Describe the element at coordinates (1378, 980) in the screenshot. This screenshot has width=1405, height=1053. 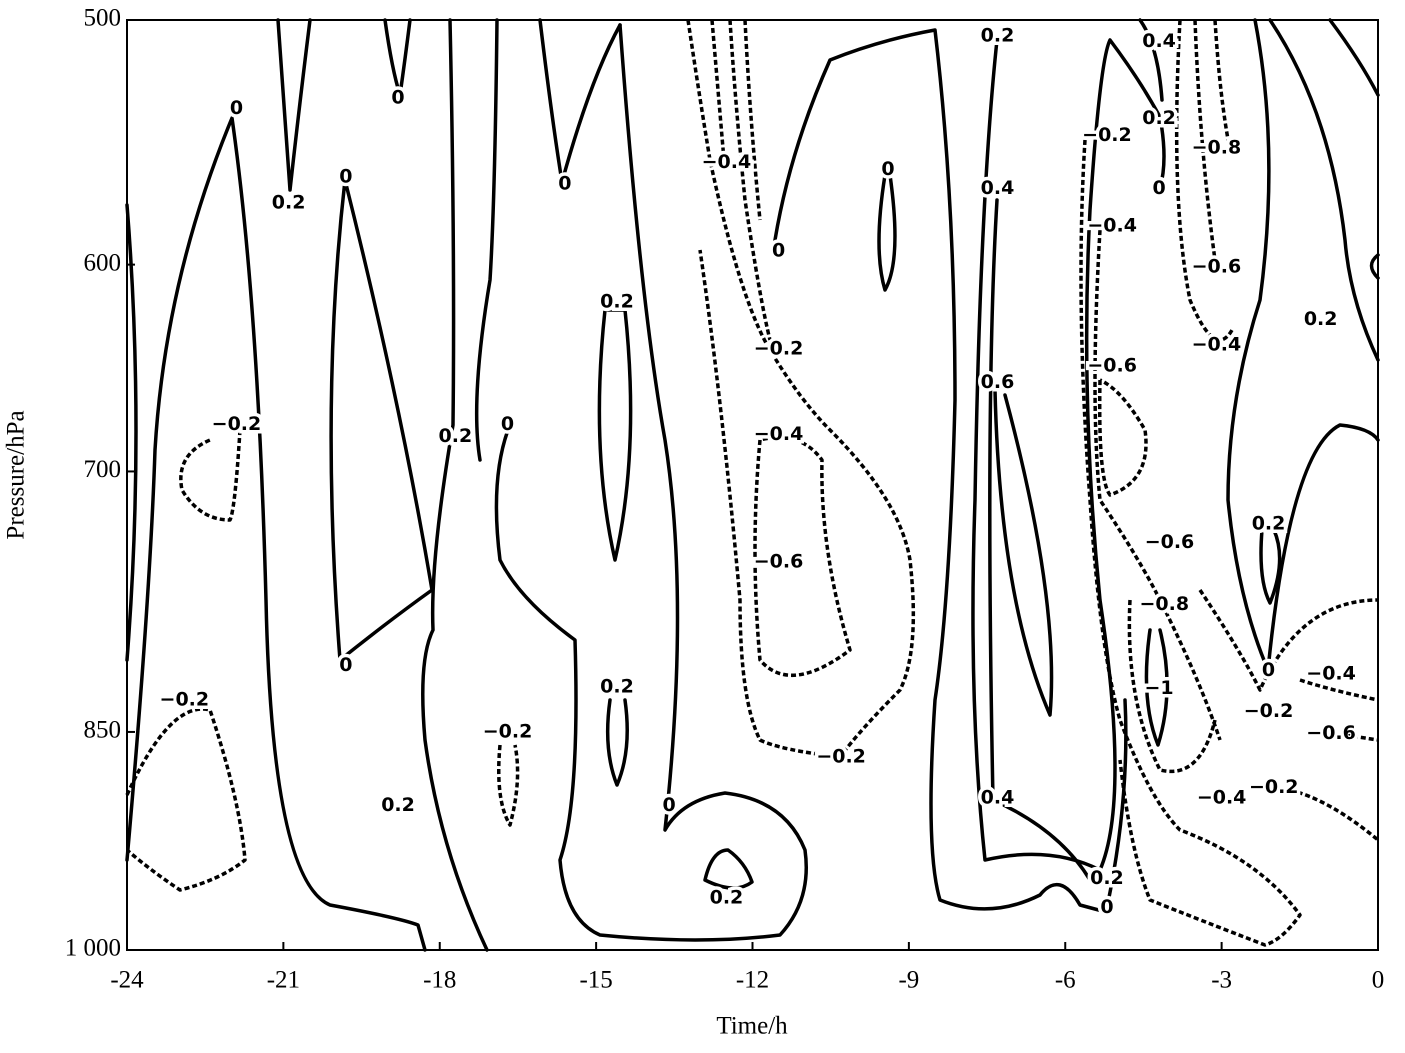
I see `x-tick-label: 0` at that location.